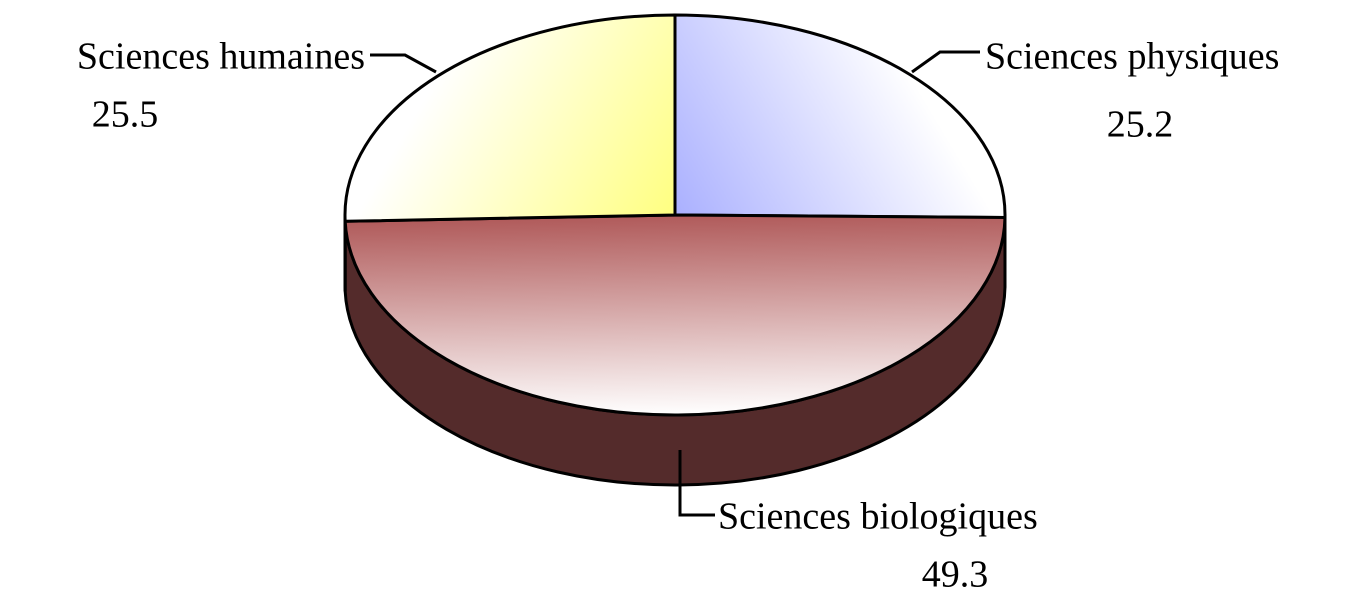 The image size is (1350, 597). What do you see at coordinates (1132, 57) in the screenshot?
I see `slice-label: Sciences physiques` at bounding box center [1132, 57].